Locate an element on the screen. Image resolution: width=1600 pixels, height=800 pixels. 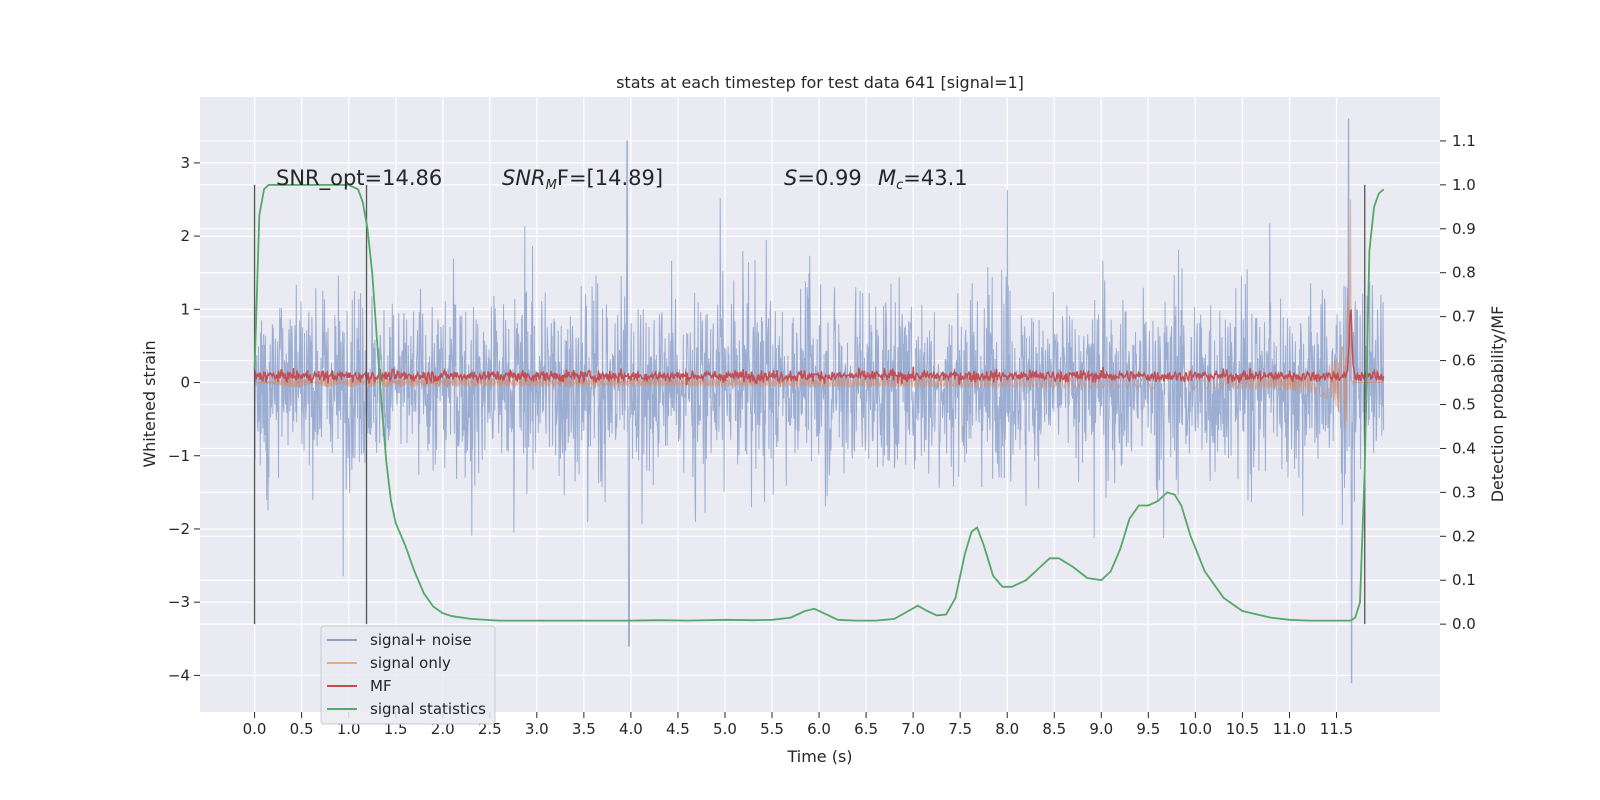
x-tick-label: 6.0 is located at coordinates (819, 729).